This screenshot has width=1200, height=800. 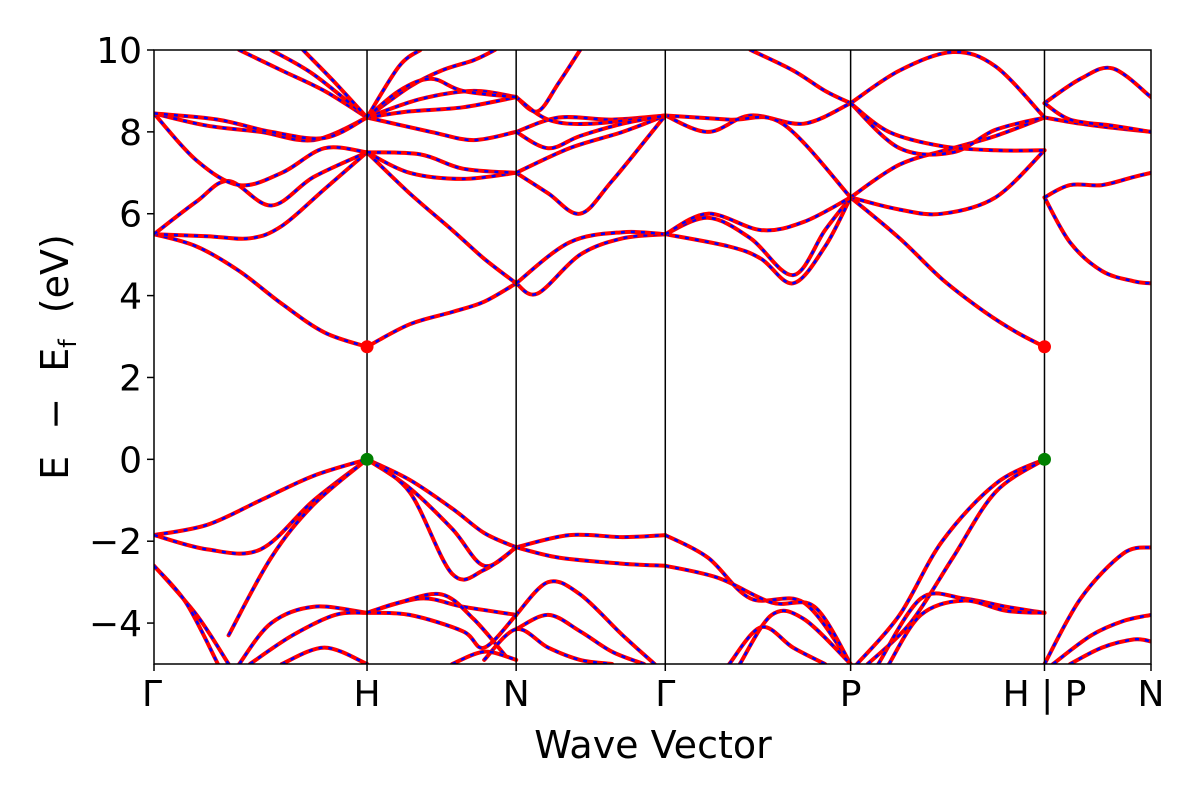 I want to click on band-cb4, so click(x=652, y=126).